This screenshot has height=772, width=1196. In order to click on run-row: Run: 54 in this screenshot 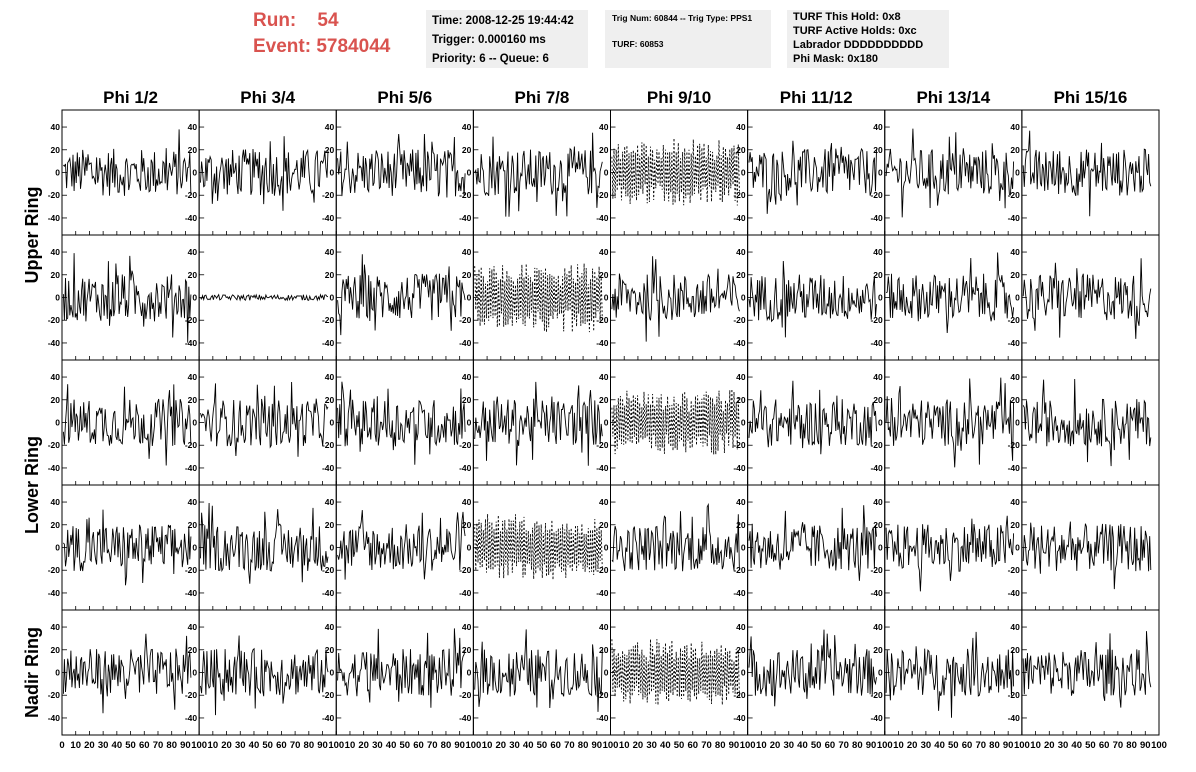, I will do `click(321, 21)`.